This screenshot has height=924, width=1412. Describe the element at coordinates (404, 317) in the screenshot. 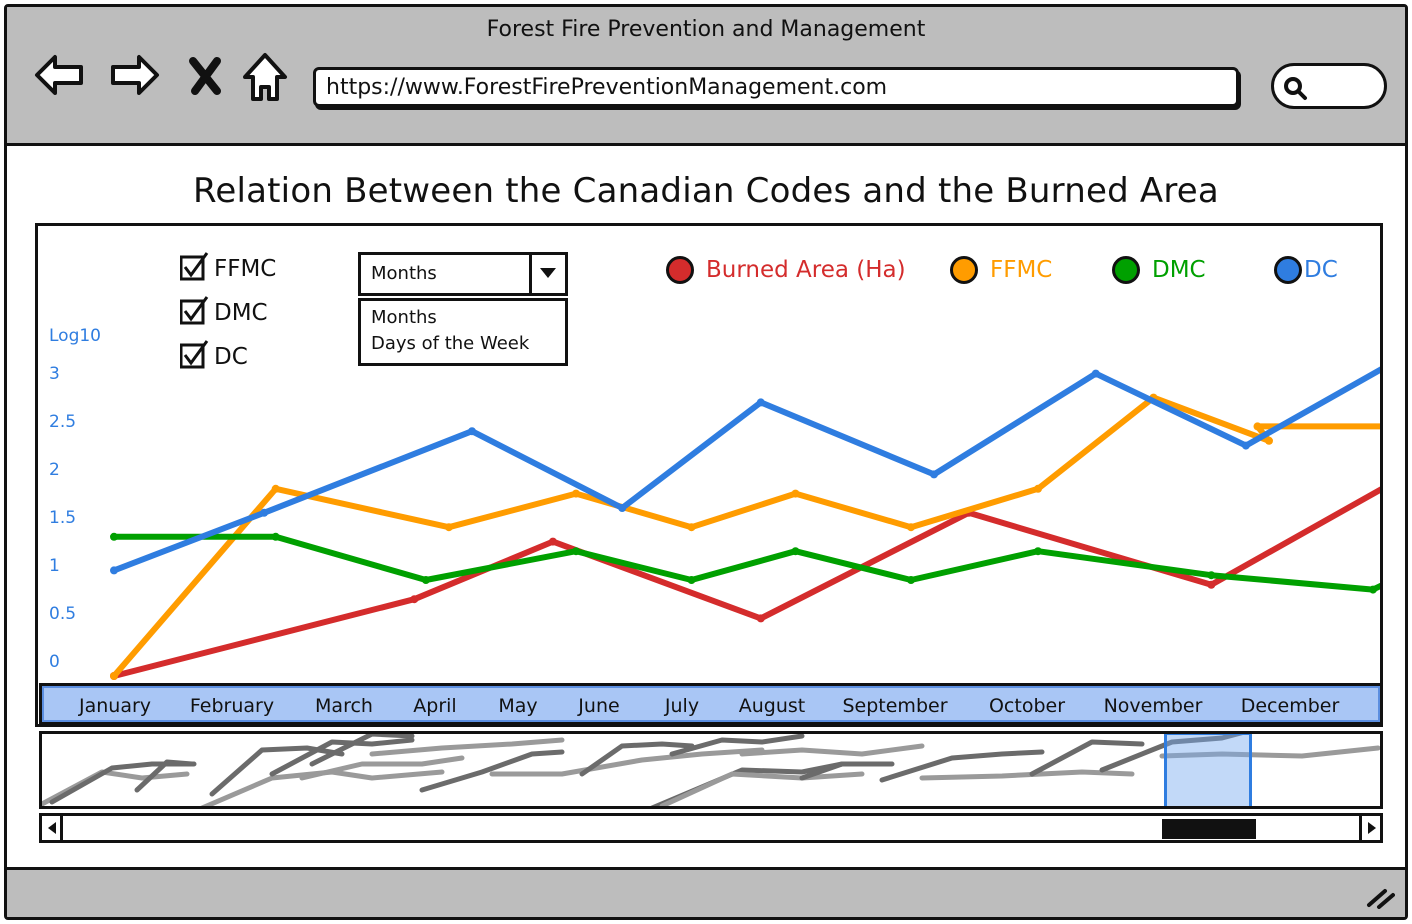

I see `dropdown-option-months: Months` at that location.